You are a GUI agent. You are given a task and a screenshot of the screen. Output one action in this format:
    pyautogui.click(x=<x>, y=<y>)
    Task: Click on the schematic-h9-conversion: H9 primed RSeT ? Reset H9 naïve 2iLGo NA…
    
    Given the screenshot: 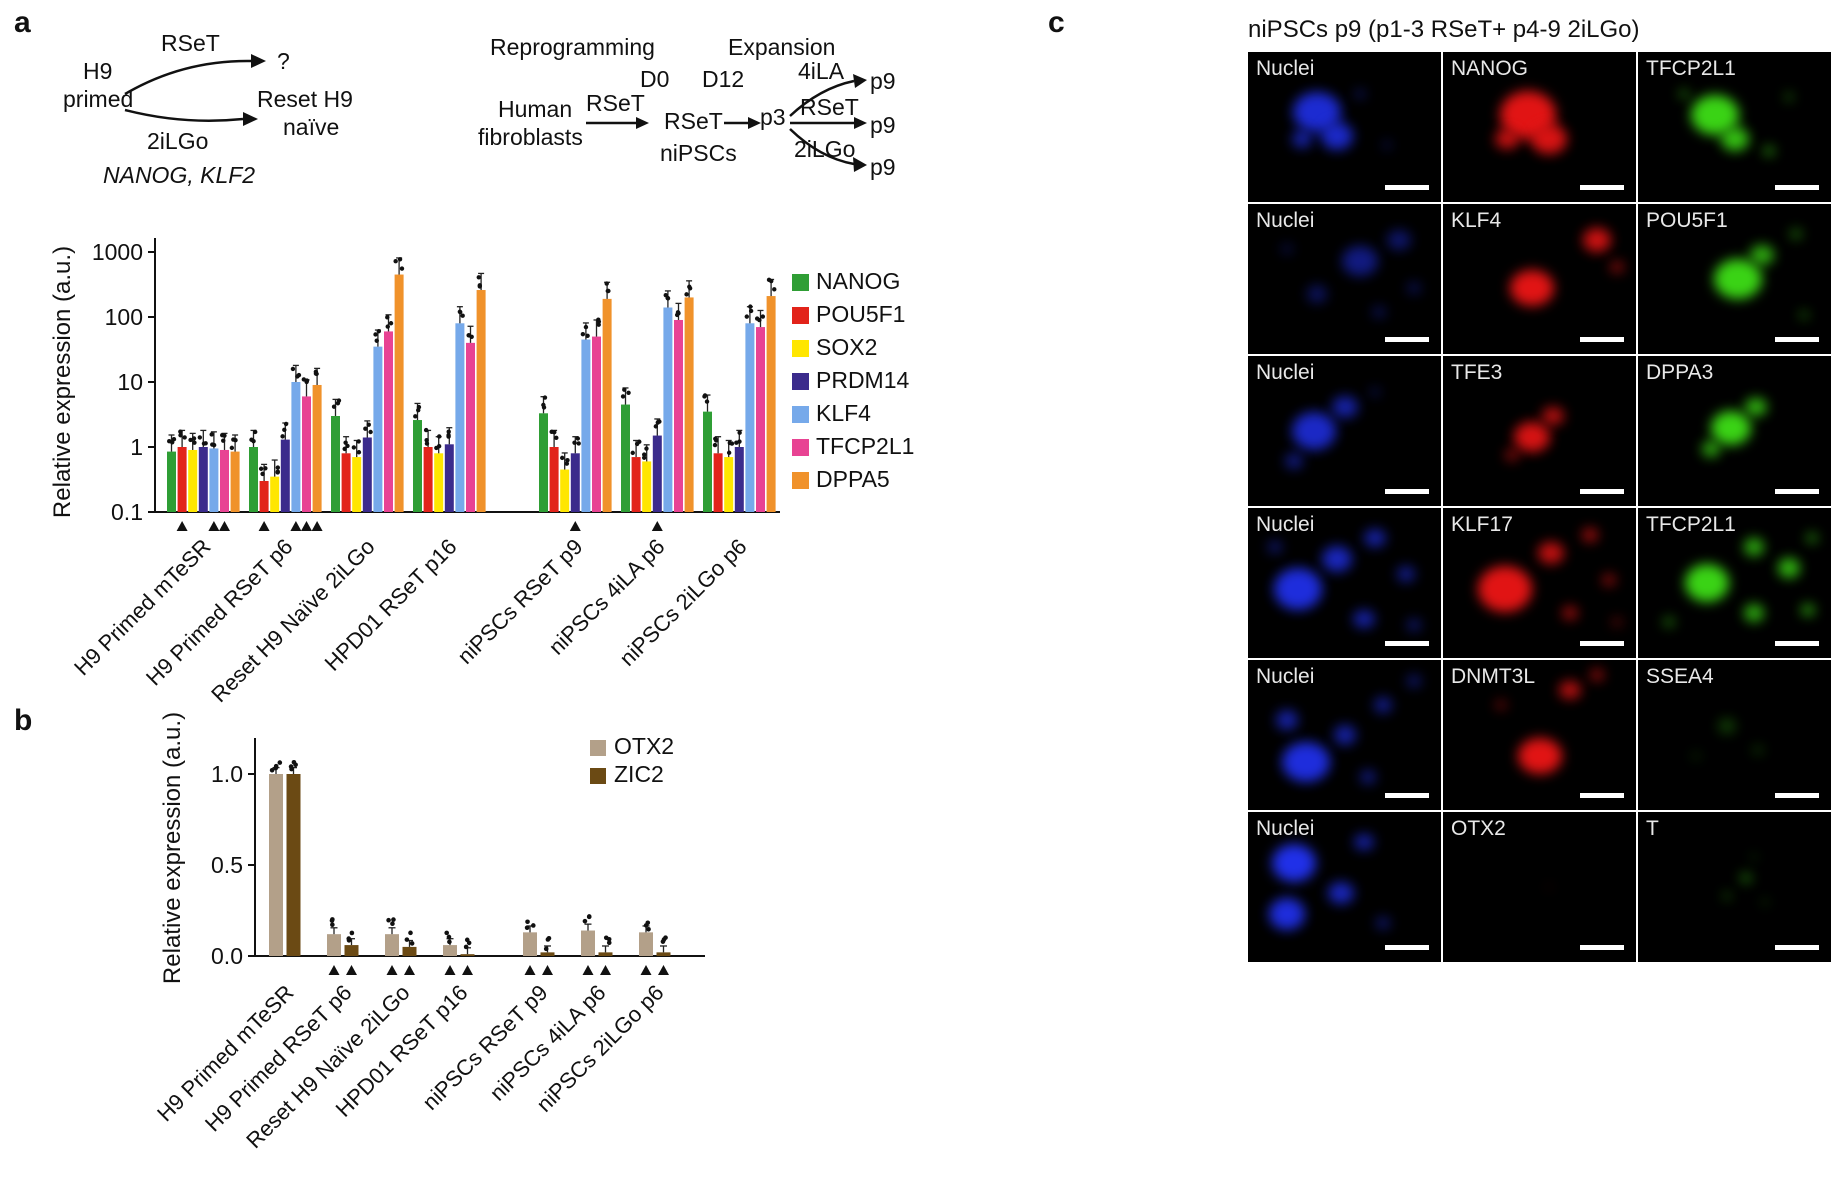 What is the action you would take?
    pyautogui.click(x=227, y=118)
    